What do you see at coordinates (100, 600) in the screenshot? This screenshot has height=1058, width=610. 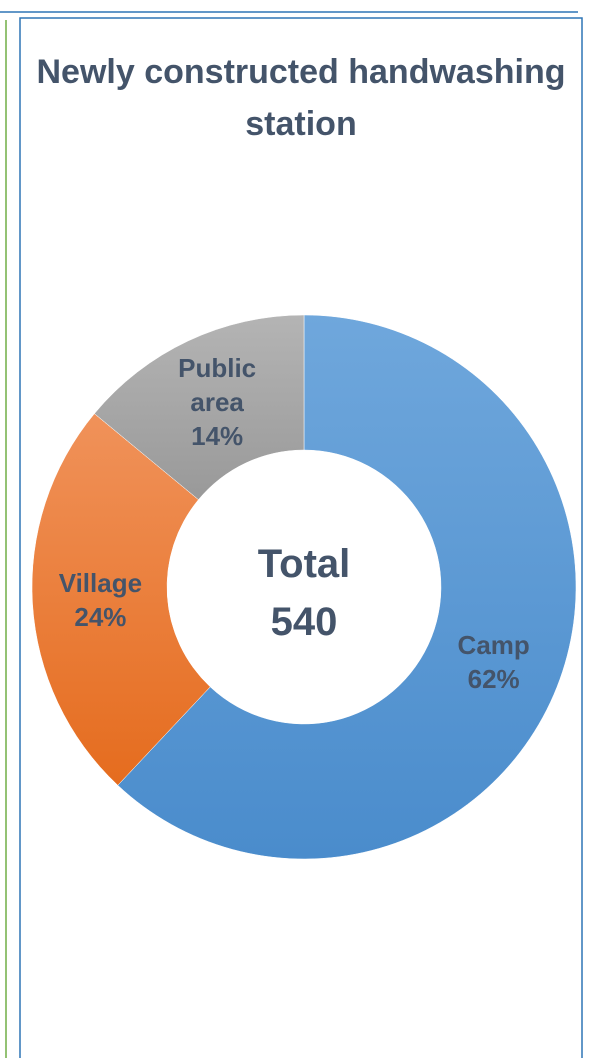 I see `slice-label: Village 24%` at bounding box center [100, 600].